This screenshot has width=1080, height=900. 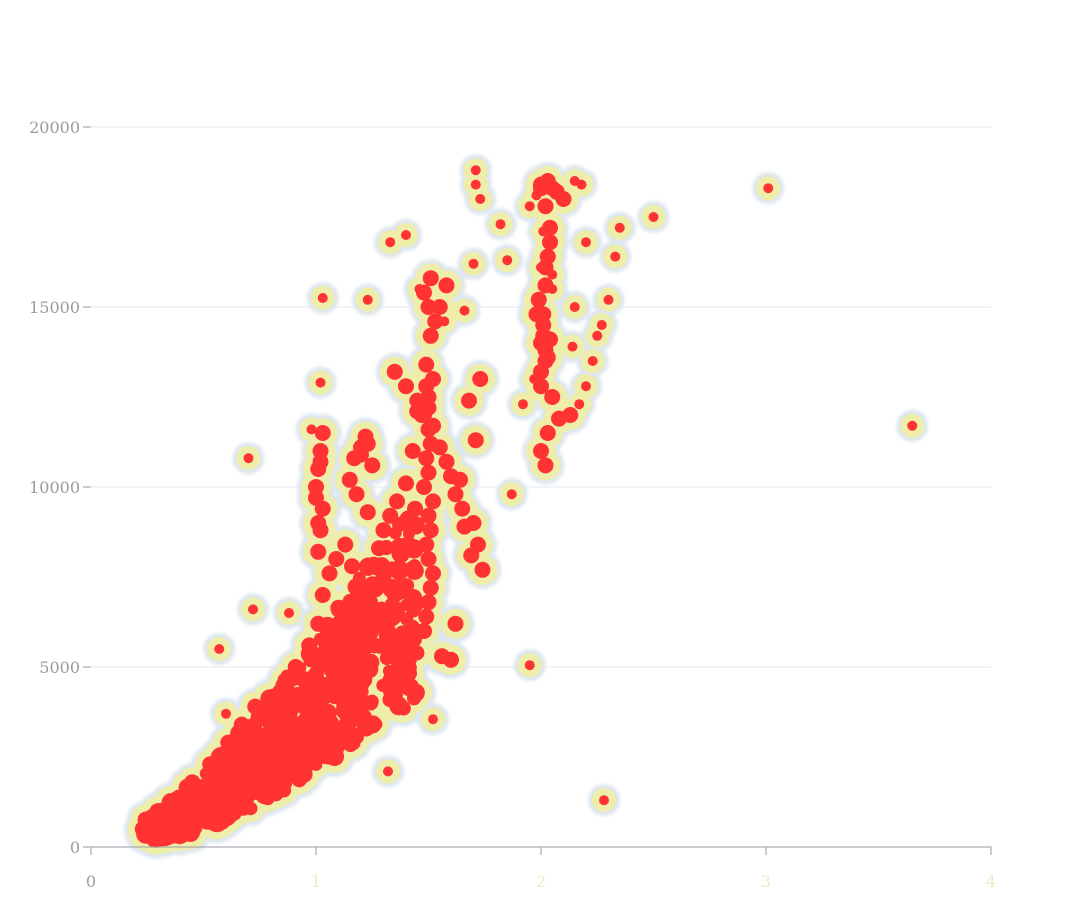 I want to click on y-tick-labels: 0 5000 10000 15000 20000, so click(x=54, y=487).